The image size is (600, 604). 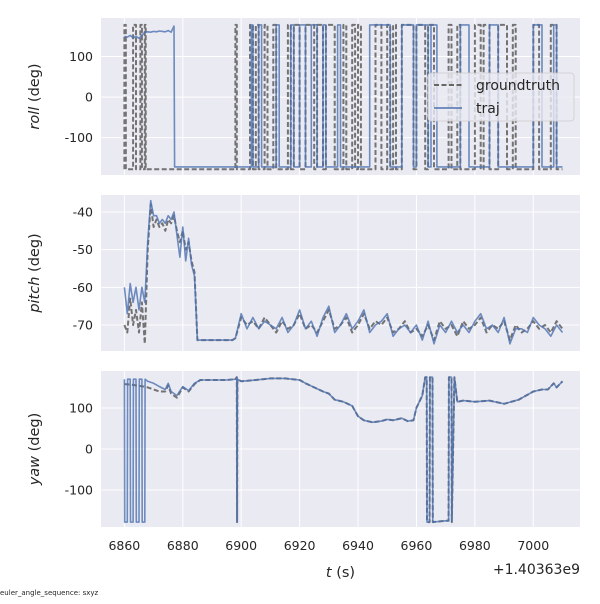 I want to click on y-tick-label: -60, so click(x=83, y=287).